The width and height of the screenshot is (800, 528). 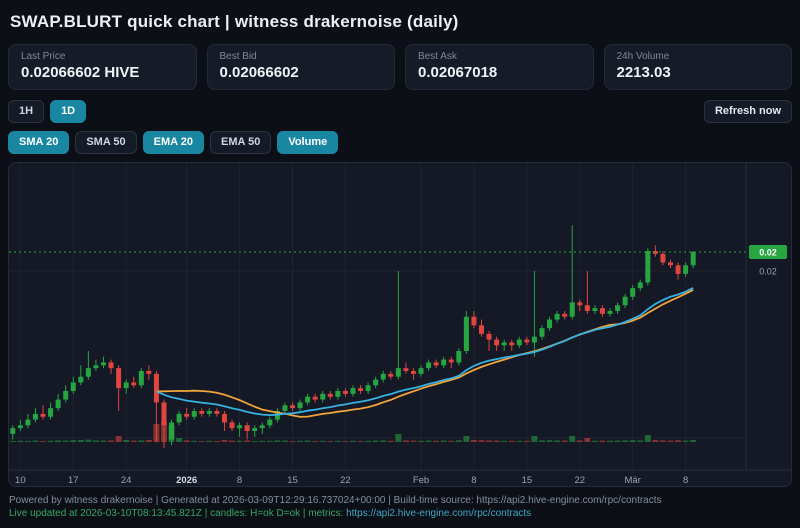 What do you see at coordinates (499, 67) in the screenshot?
I see `stat-card-best-ask: Best Ask 0.02067018` at bounding box center [499, 67].